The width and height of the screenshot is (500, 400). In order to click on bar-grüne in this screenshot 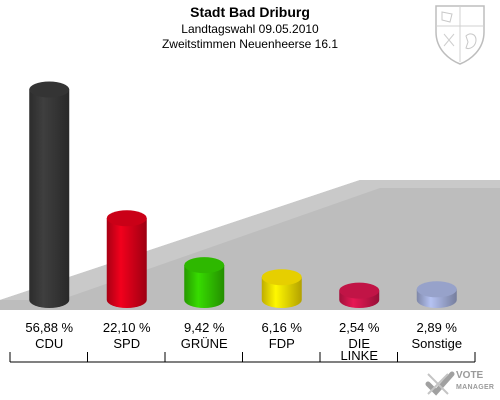, I will do `click(204, 282)`.